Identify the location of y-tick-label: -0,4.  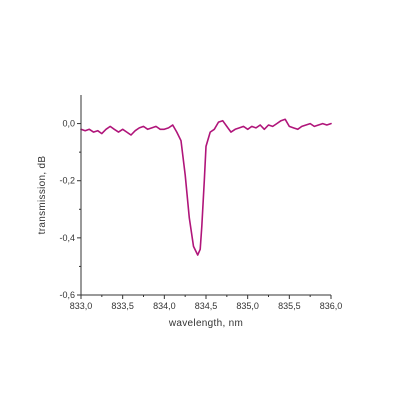
(67, 238).